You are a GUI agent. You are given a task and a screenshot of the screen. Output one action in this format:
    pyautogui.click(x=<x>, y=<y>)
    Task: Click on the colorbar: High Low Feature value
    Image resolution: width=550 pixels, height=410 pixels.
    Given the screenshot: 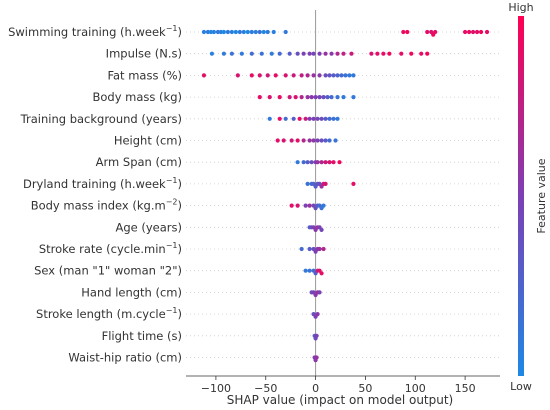 What is the action you would take?
    pyautogui.click(x=528, y=197)
    